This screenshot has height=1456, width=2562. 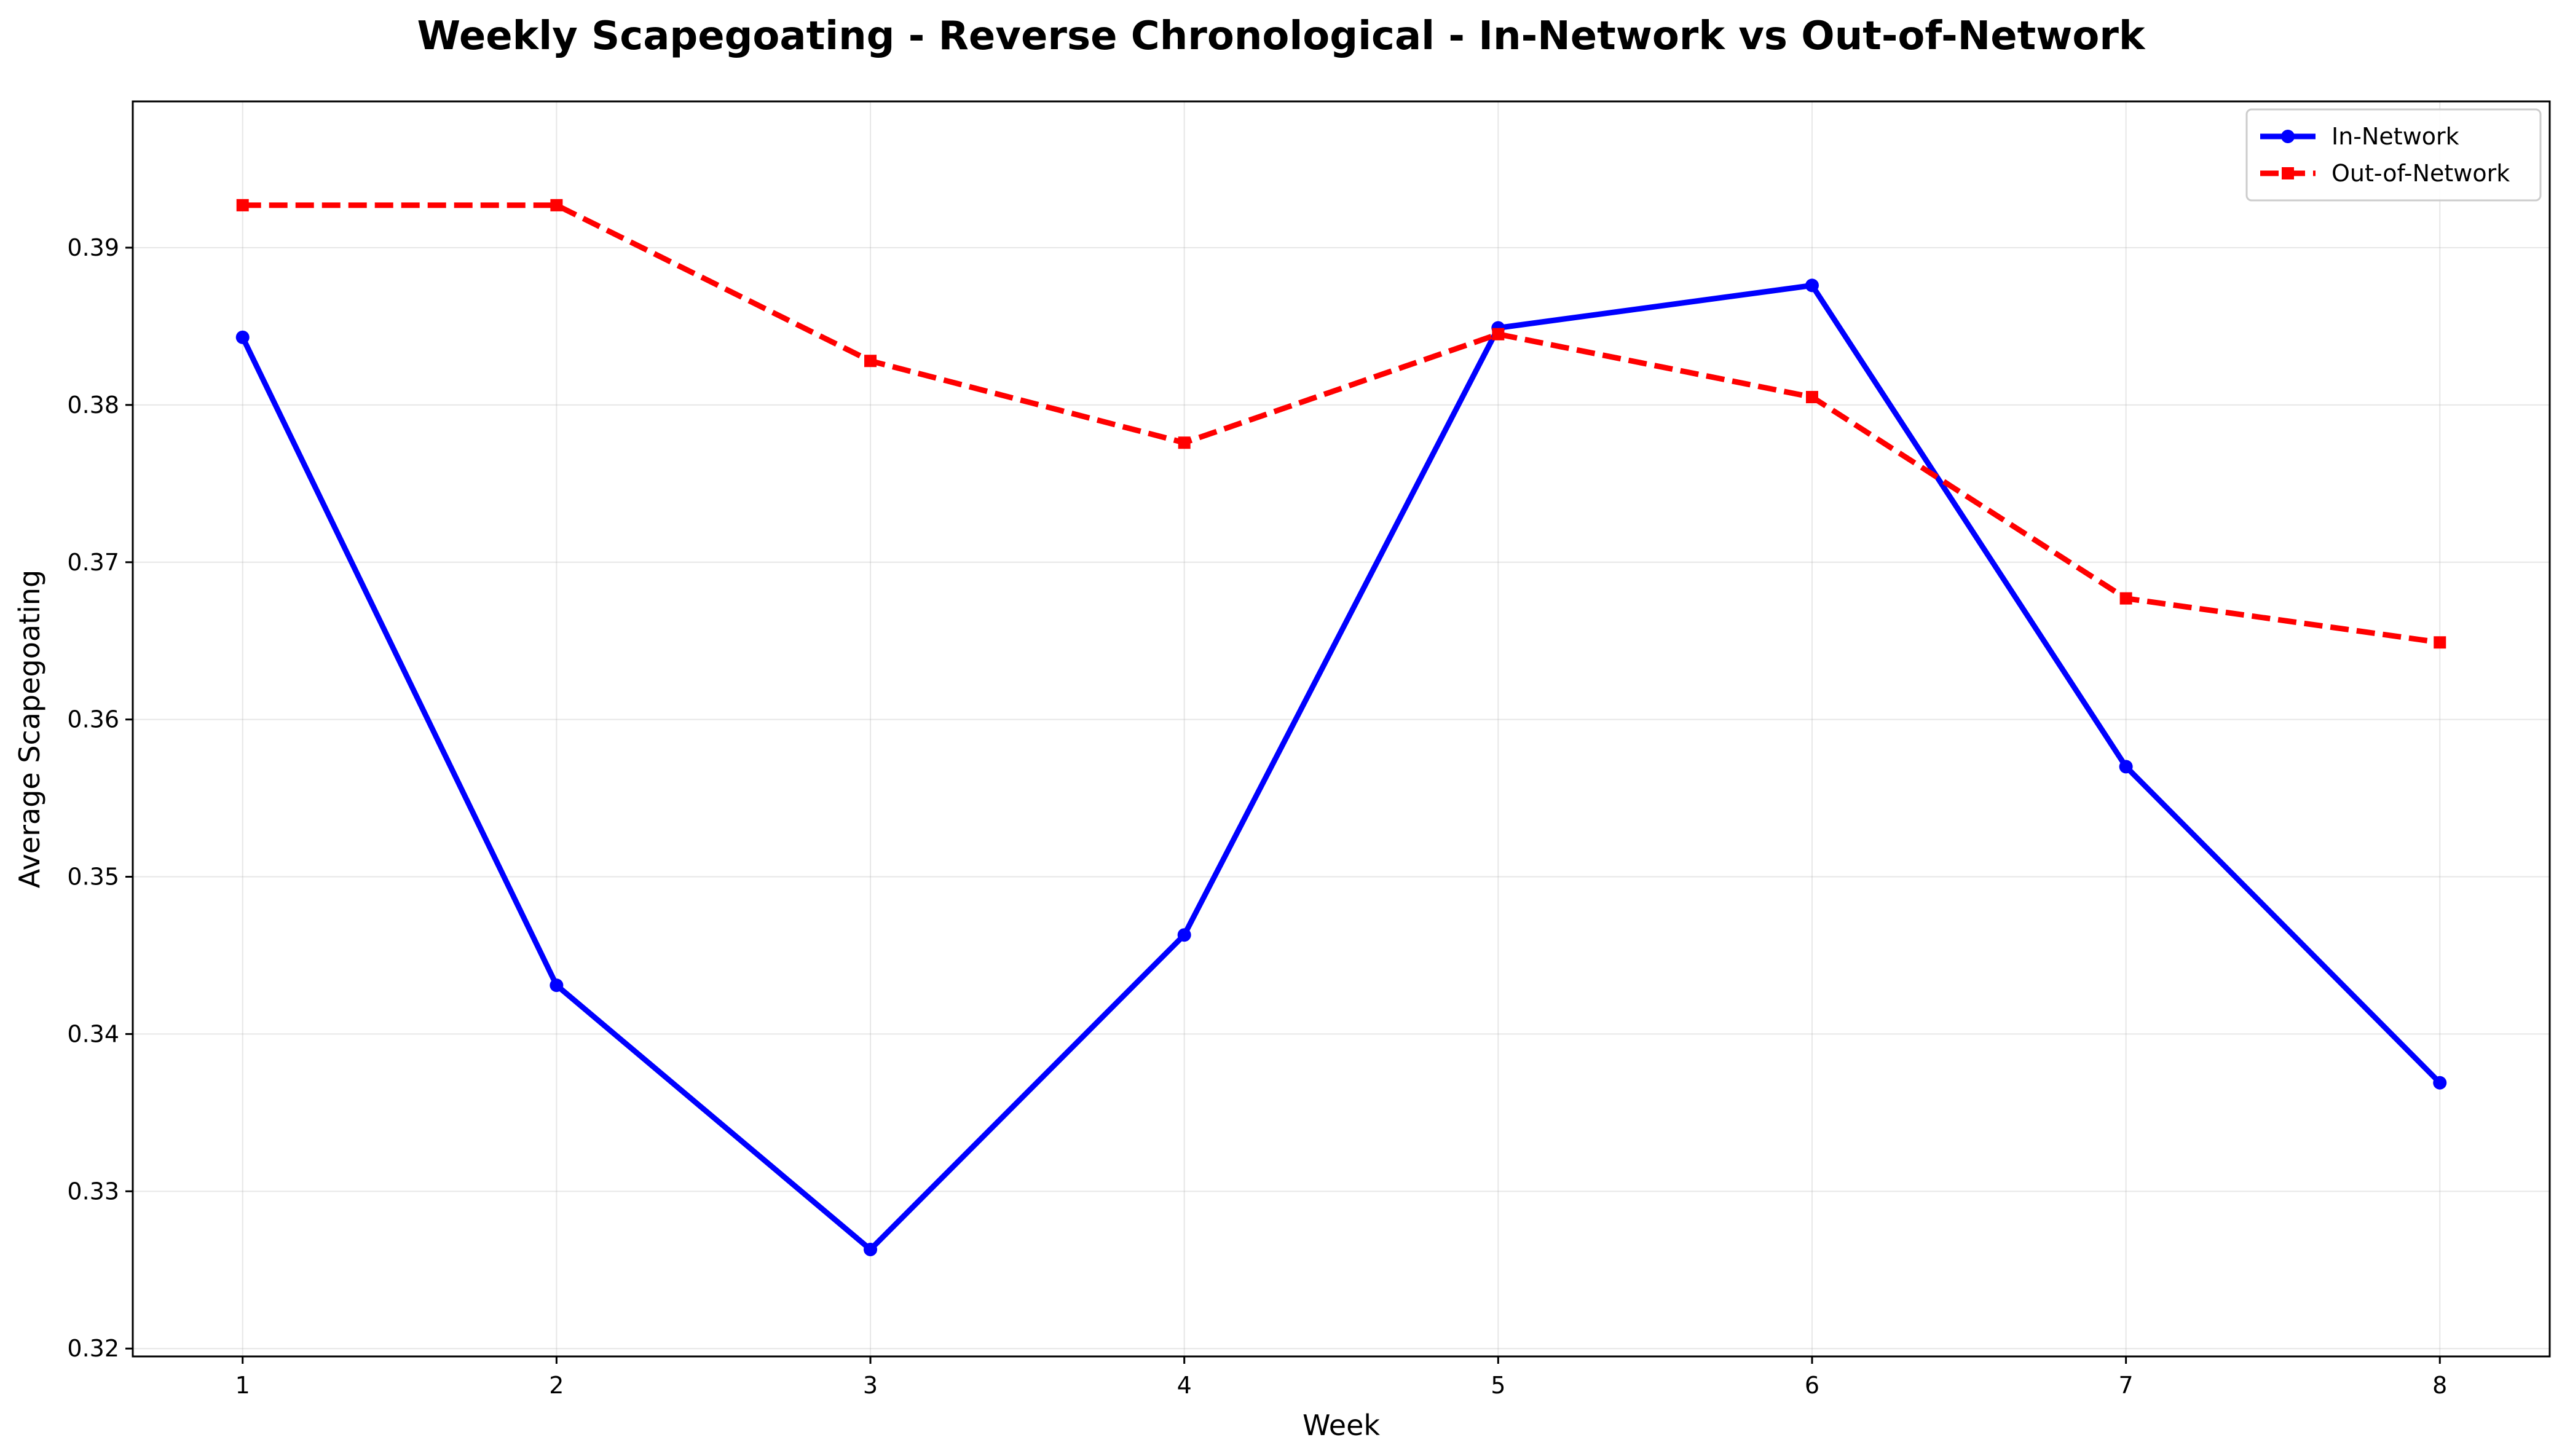 I want to click on y-tick-label: 0.34, so click(x=93, y=1033).